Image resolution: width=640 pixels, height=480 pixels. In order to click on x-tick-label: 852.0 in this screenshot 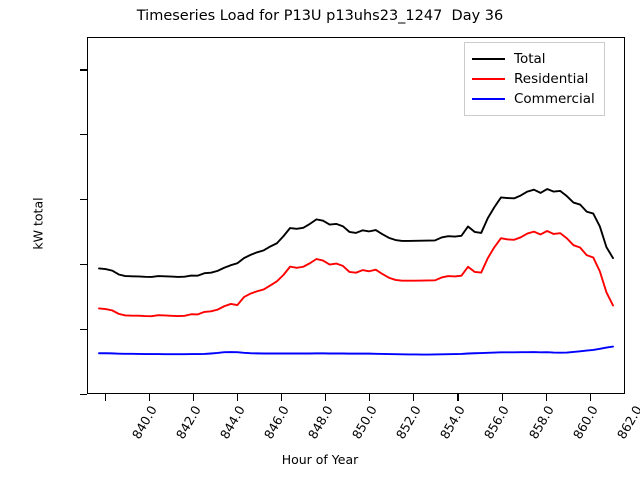, I will do `click(409, 422)`.